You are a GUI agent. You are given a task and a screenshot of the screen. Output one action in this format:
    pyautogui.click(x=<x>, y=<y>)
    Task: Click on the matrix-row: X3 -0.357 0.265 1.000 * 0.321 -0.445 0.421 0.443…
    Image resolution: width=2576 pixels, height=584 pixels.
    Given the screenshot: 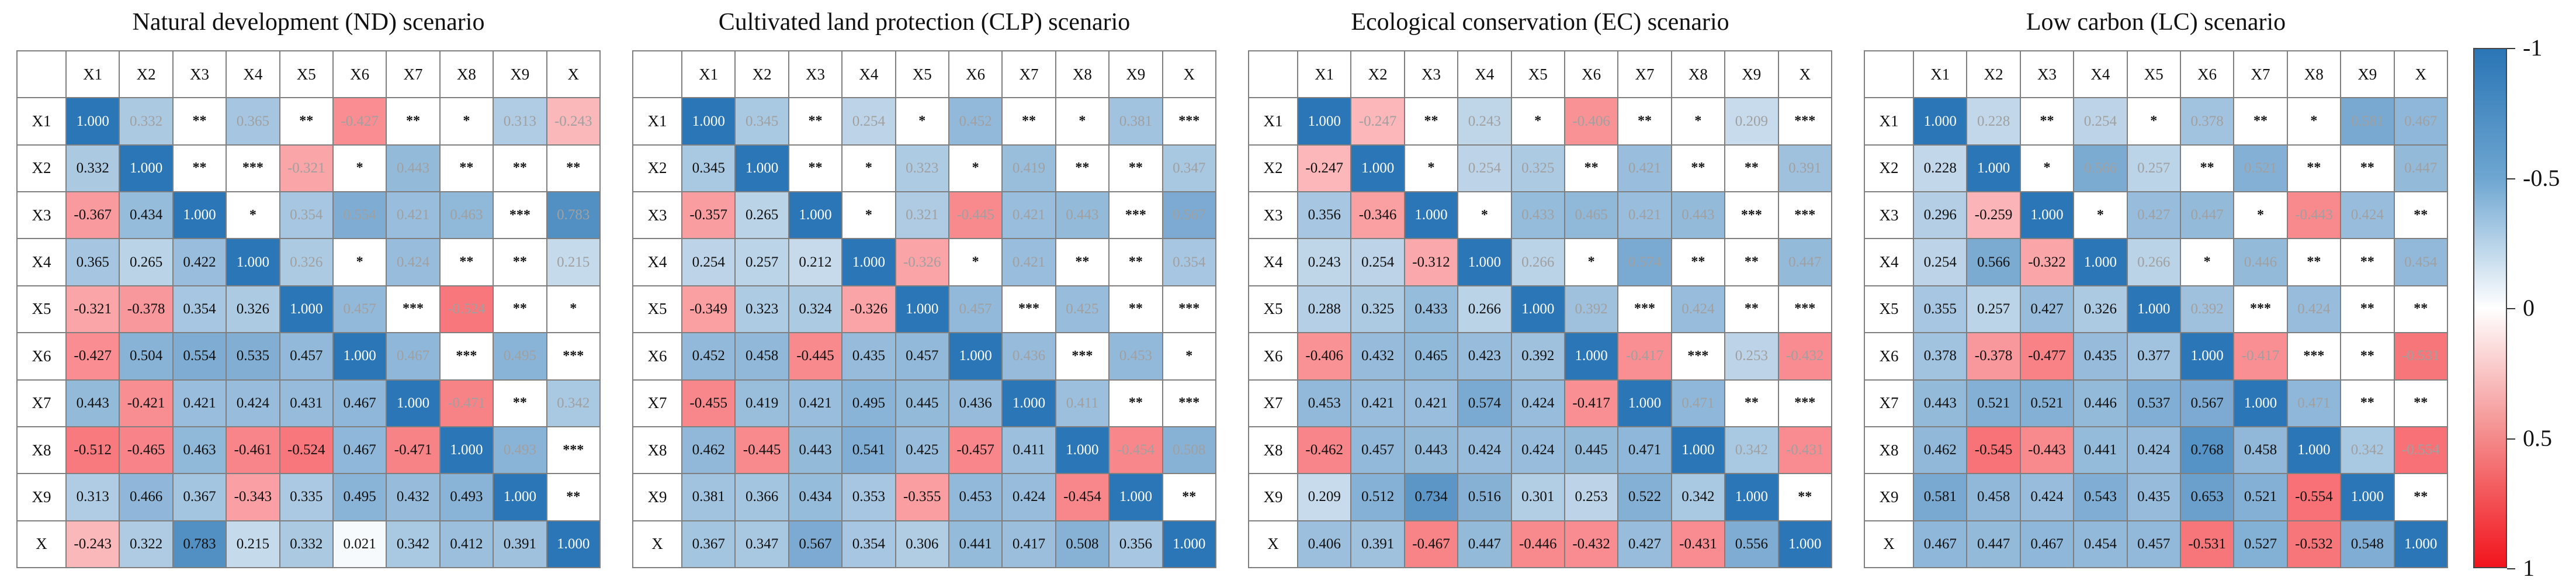 What is the action you would take?
    pyautogui.click(x=924, y=215)
    